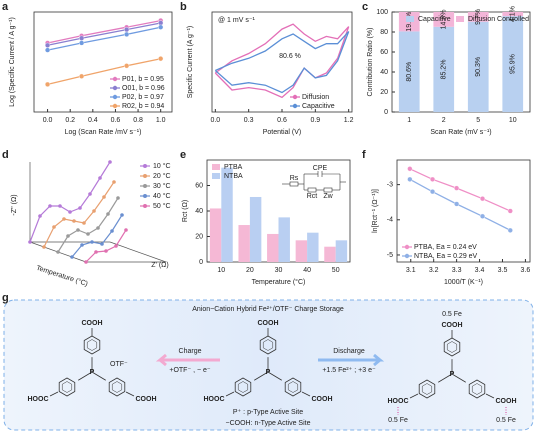 The height and width of the screenshot is (439, 537). I want to click on y-tick-label: 60, so click(384, 52).